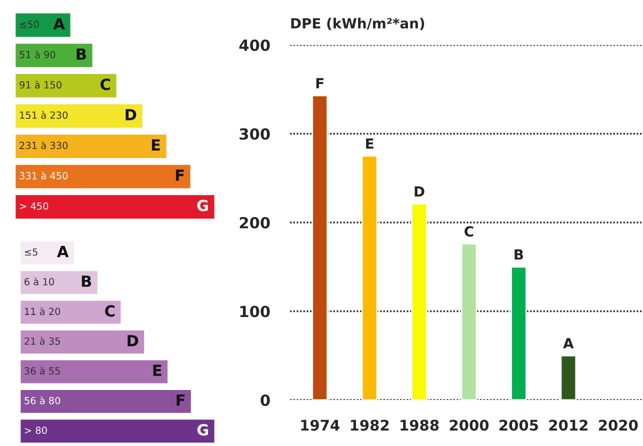 This screenshot has width=643, height=446. Describe the element at coordinates (519, 254) in the screenshot. I see `data-label: B` at that location.